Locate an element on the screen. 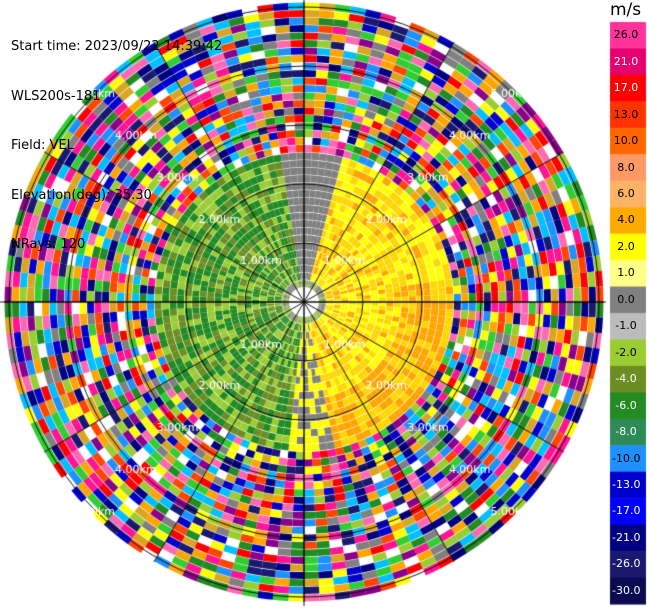 The height and width of the screenshot is (607, 647). colorbar-tick-label: -30.0 is located at coordinates (626, 590).